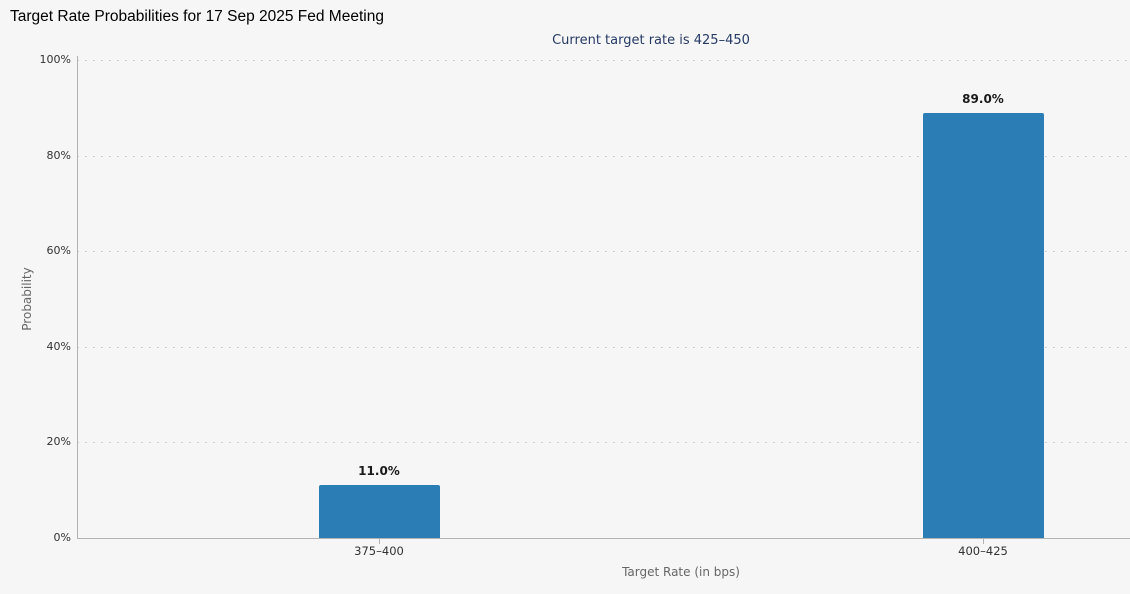 This screenshot has height=594, width=1130. Describe the element at coordinates (983, 99) in the screenshot. I see `bar-value-label-400–425: 89.0%` at that location.